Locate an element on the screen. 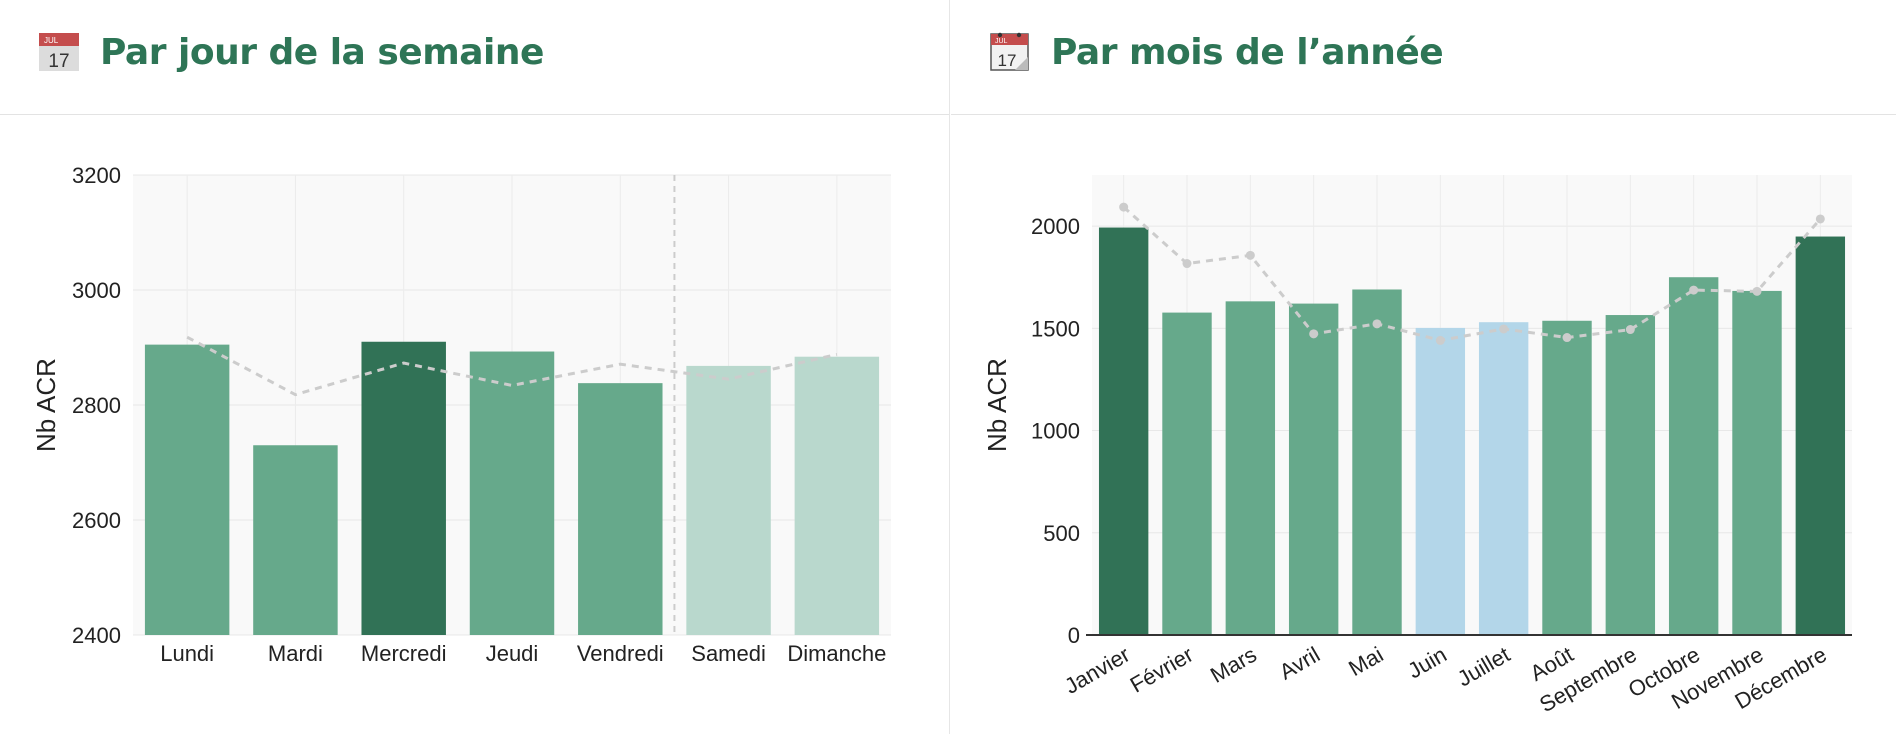 The image size is (1896, 734). weekday-trend-line is located at coordinates (512, 366).